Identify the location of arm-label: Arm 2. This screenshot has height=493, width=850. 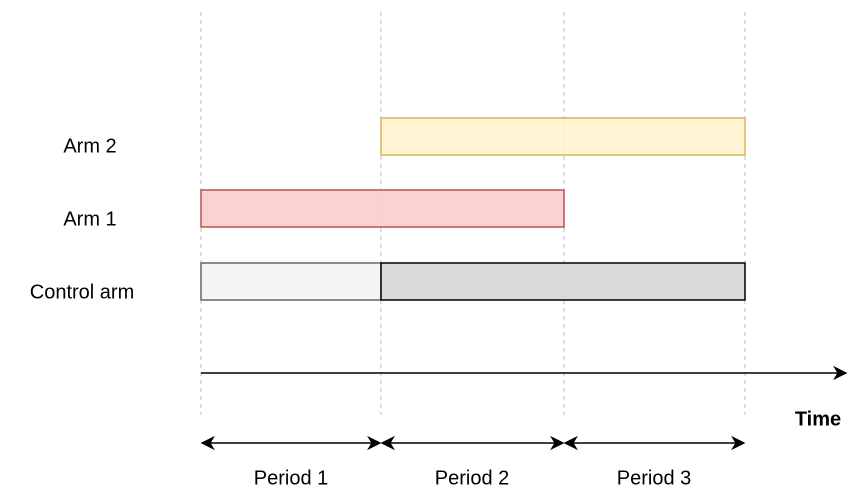
(89, 146).